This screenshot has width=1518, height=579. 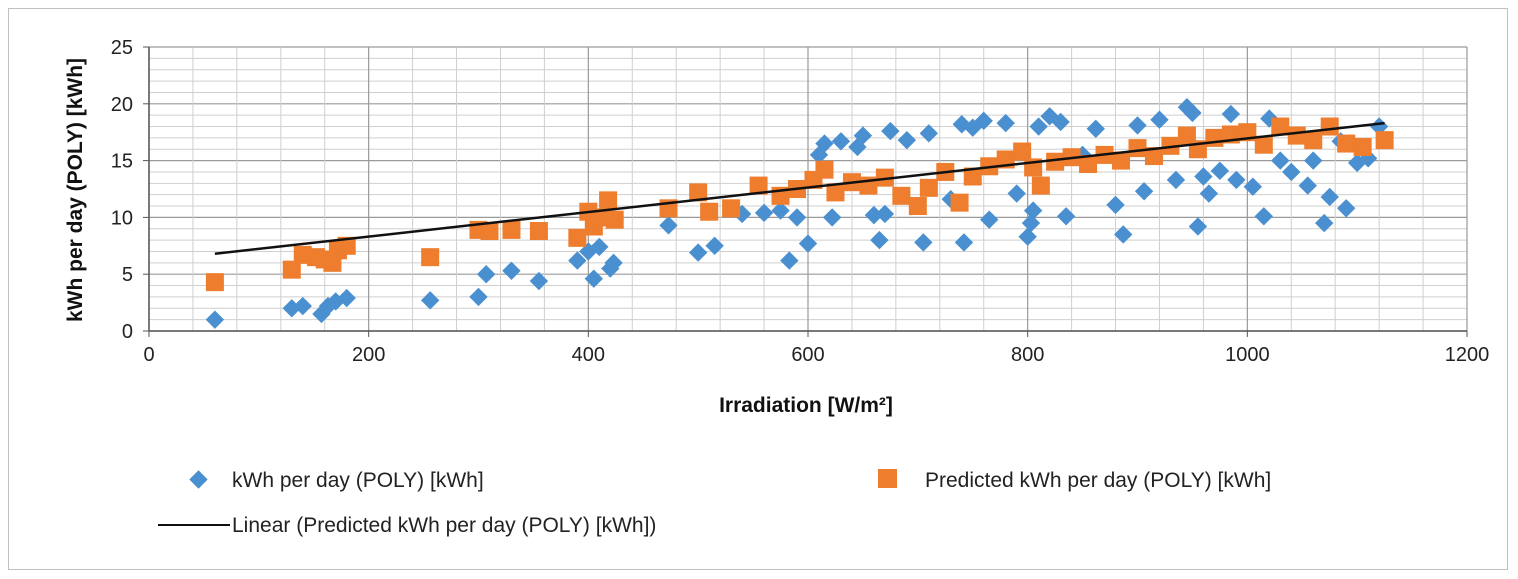 What do you see at coordinates (75, 190) in the screenshot?
I see `y-axis-title: kWh per day (POLY) [kWh]` at bounding box center [75, 190].